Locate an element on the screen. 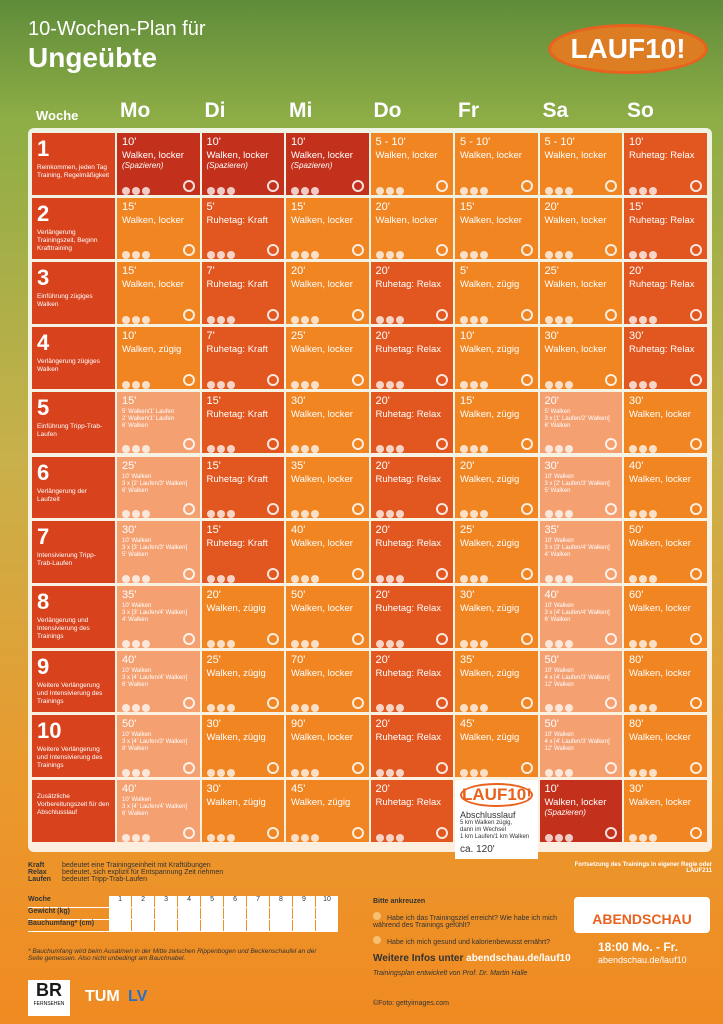  legend-def: bedeutet Tripp-Trab-Laufen is located at coordinates (104, 879).